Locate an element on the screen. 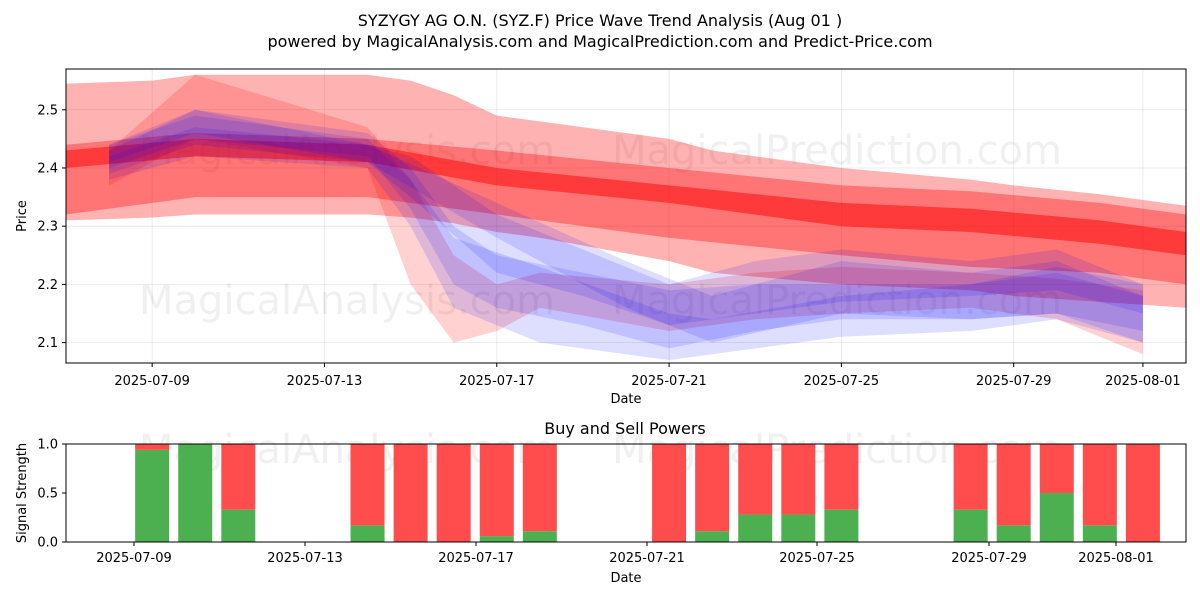 The width and height of the screenshot is (1200, 600). bar-y-tick-label: 1.0 is located at coordinates (47, 445).